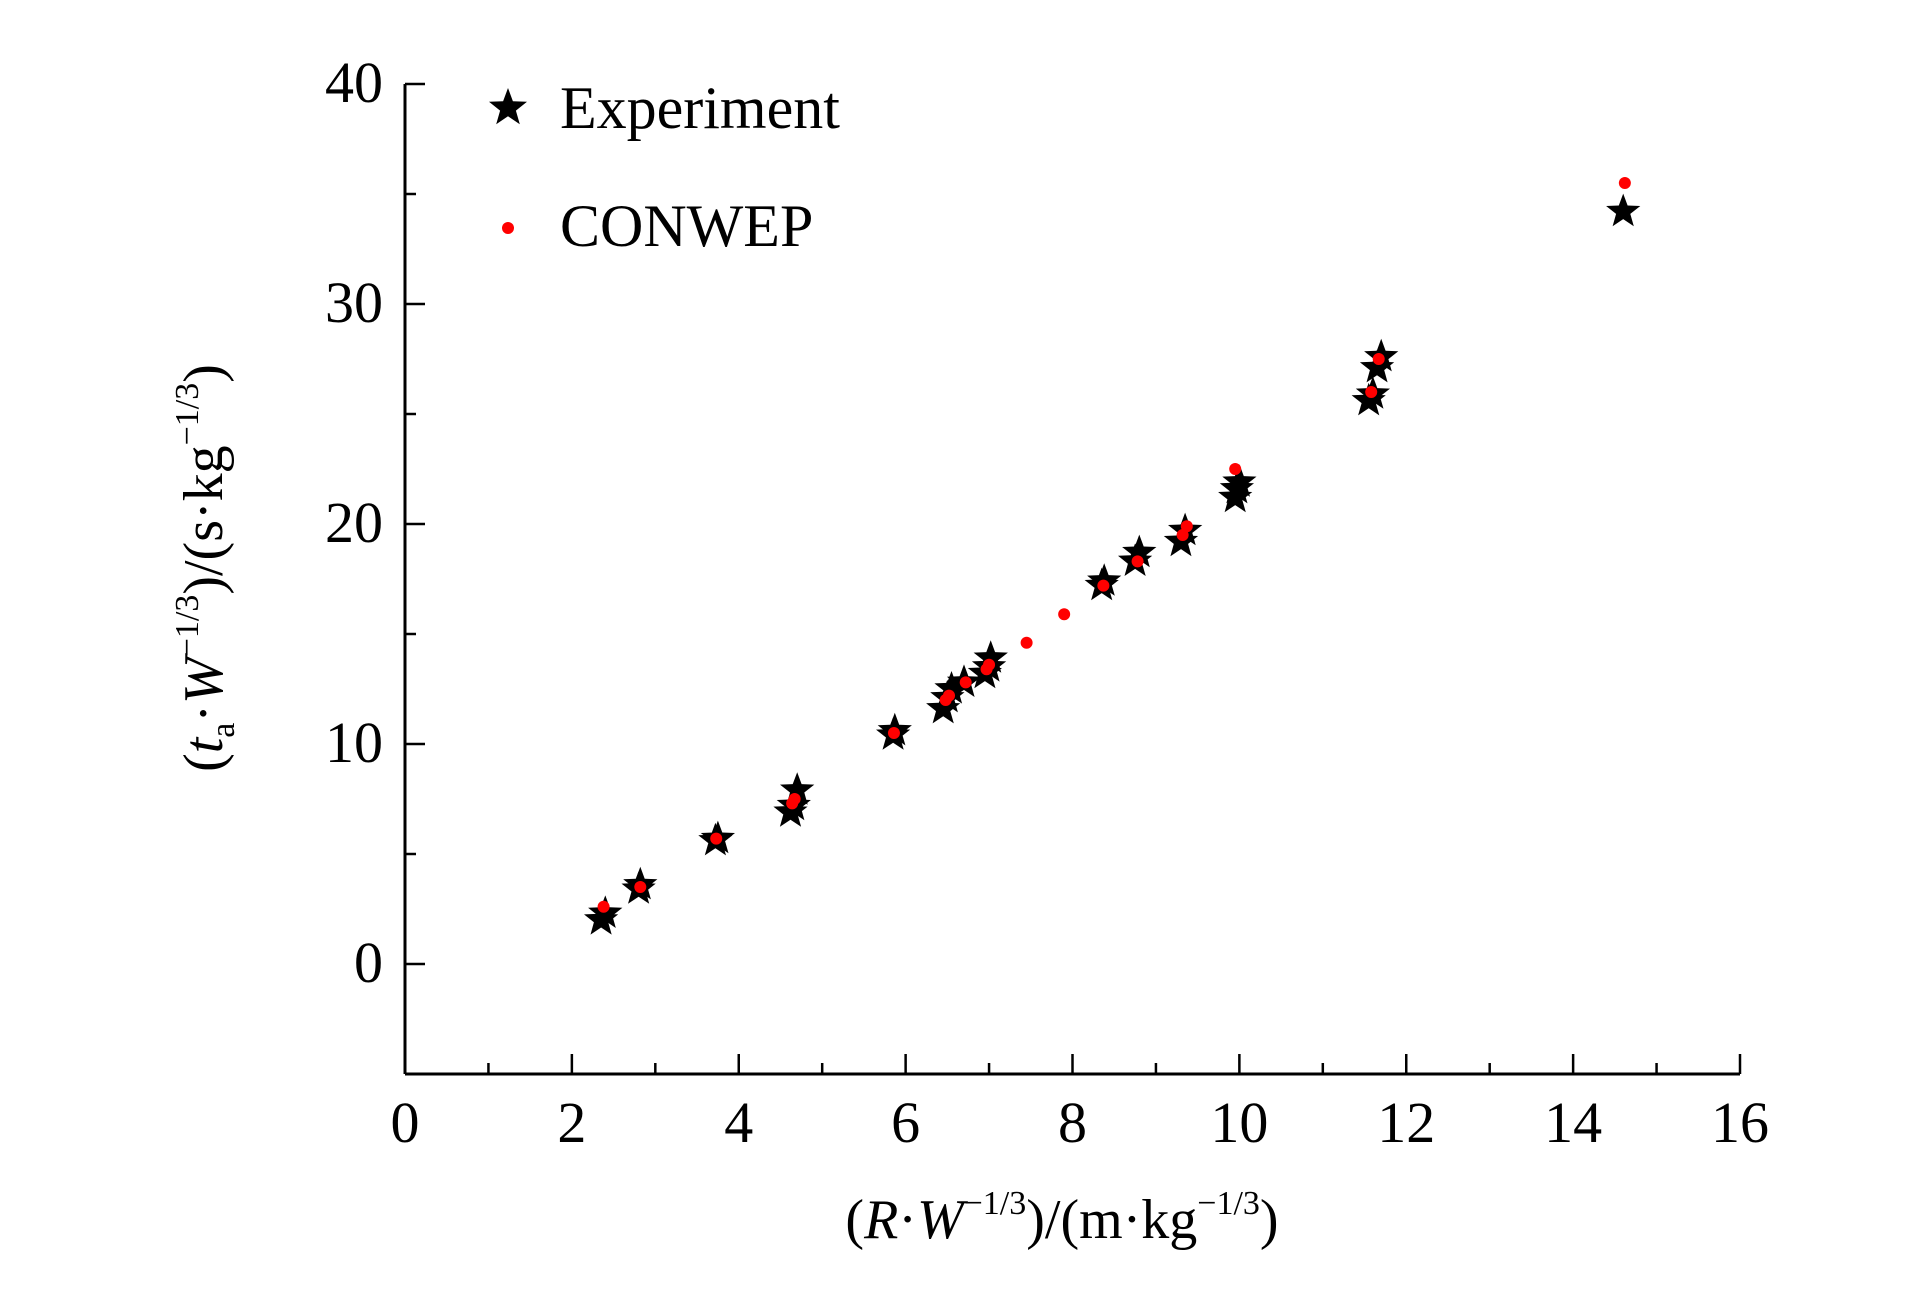 The width and height of the screenshot is (1923, 1299). I want to click on star-icon, so click(508, 106).